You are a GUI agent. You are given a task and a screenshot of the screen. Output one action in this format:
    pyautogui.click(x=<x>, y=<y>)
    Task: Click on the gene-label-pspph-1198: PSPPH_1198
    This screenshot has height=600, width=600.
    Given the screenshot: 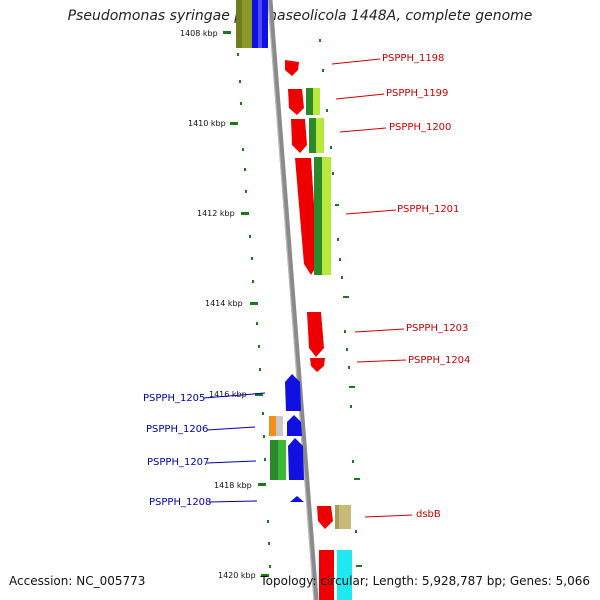 What is the action you would take?
    pyautogui.click(x=413, y=58)
    